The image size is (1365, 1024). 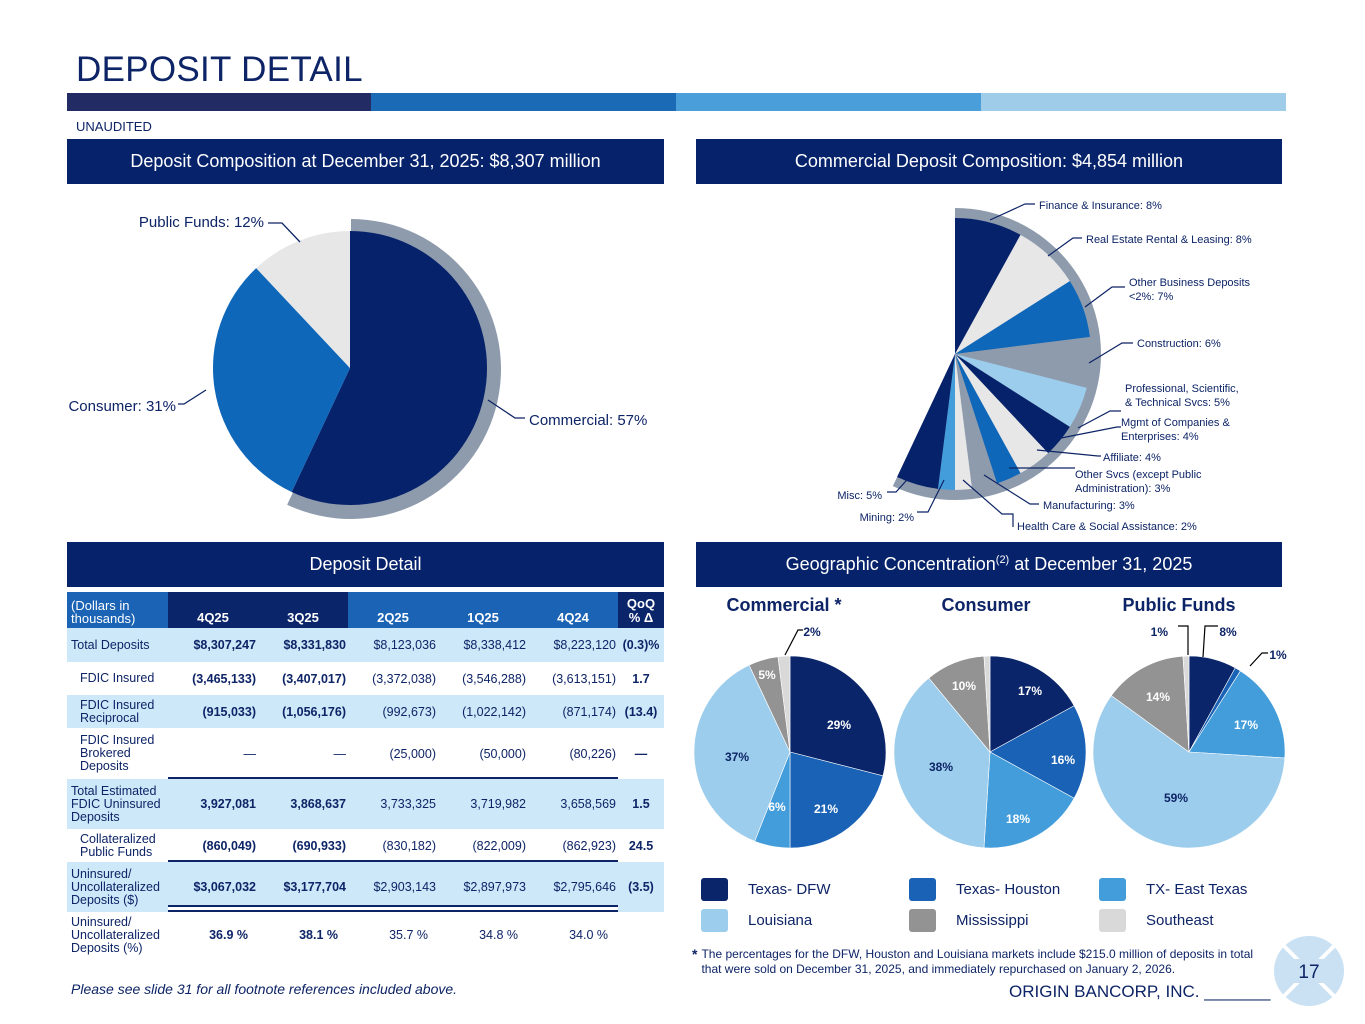 I want to click on table-cell: $3,067,032, so click(x=213, y=887).